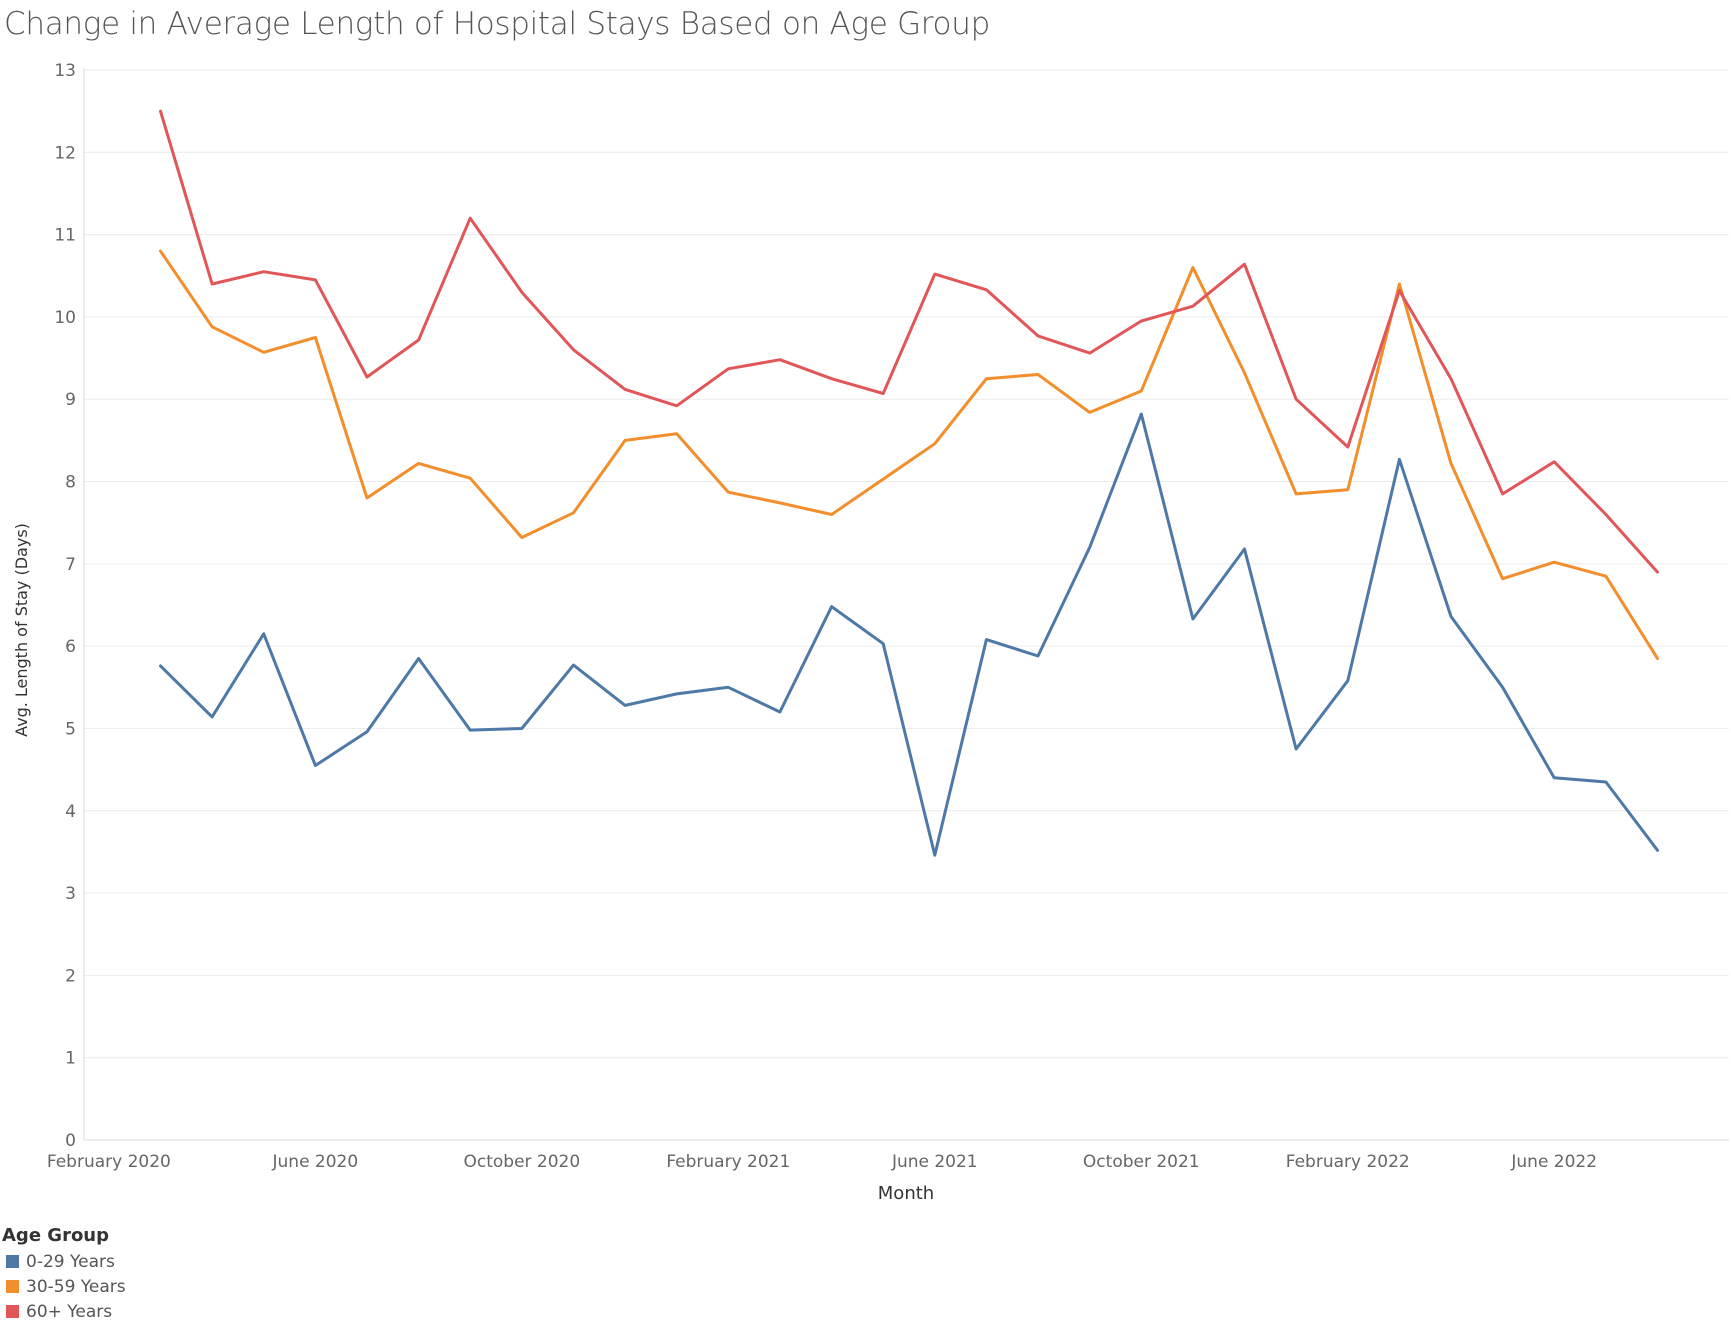 This screenshot has height=1324, width=1731. Describe the element at coordinates (70, 976) in the screenshot. I see `y-tick-label: 2` at that location.